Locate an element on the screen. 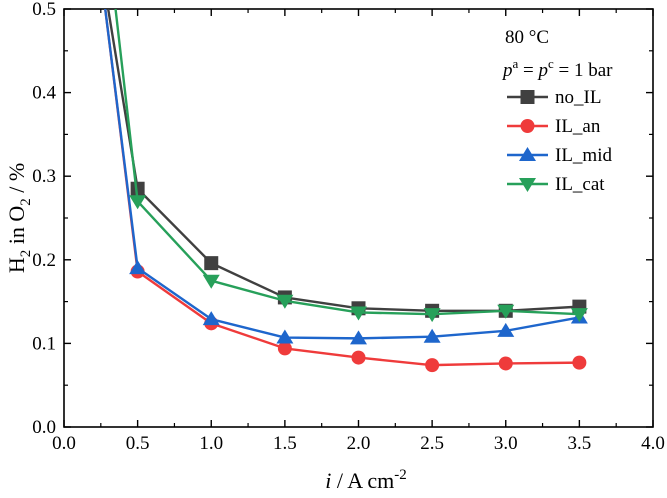  legend-label: no_IL is located at coordinates (578, 97).